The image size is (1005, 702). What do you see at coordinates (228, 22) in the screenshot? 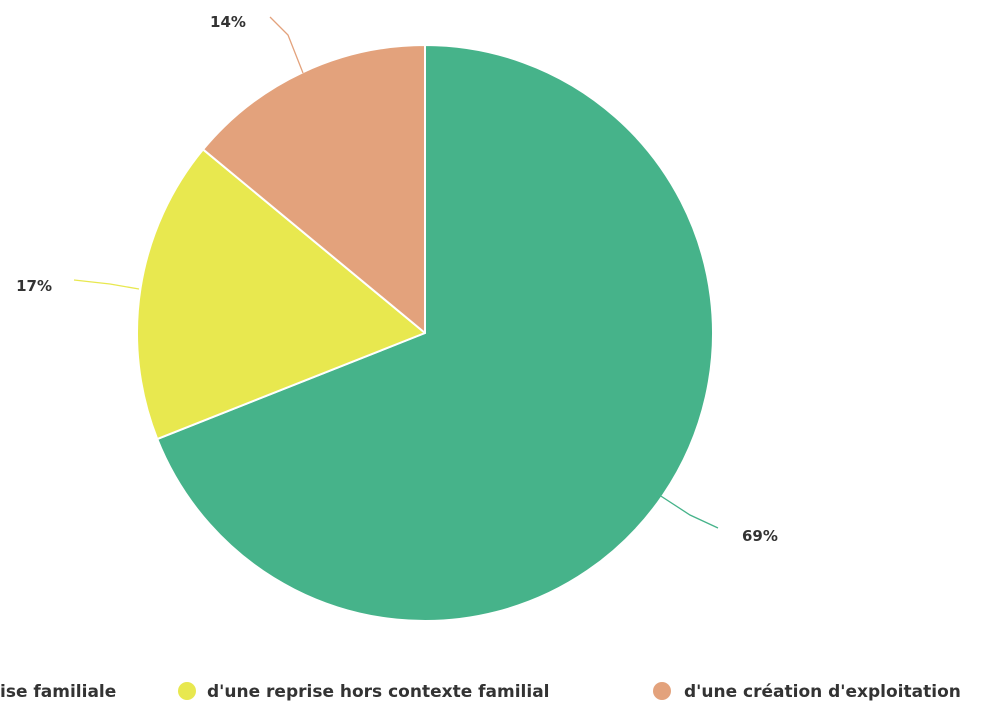
I see `slice-label-3: 14%` at bounding box center [228, 22].